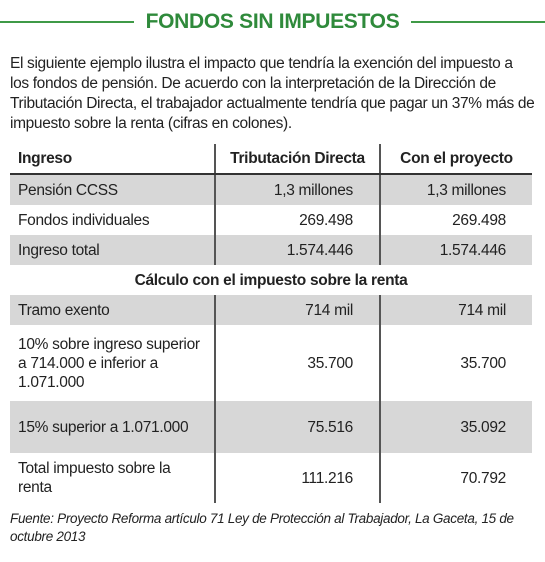 This screenshot has width=545, height=562. What do you see at coordinates (455, 478) in the screenshot?
I see `cell-value: 70.792` at bounding box center [455, 478].